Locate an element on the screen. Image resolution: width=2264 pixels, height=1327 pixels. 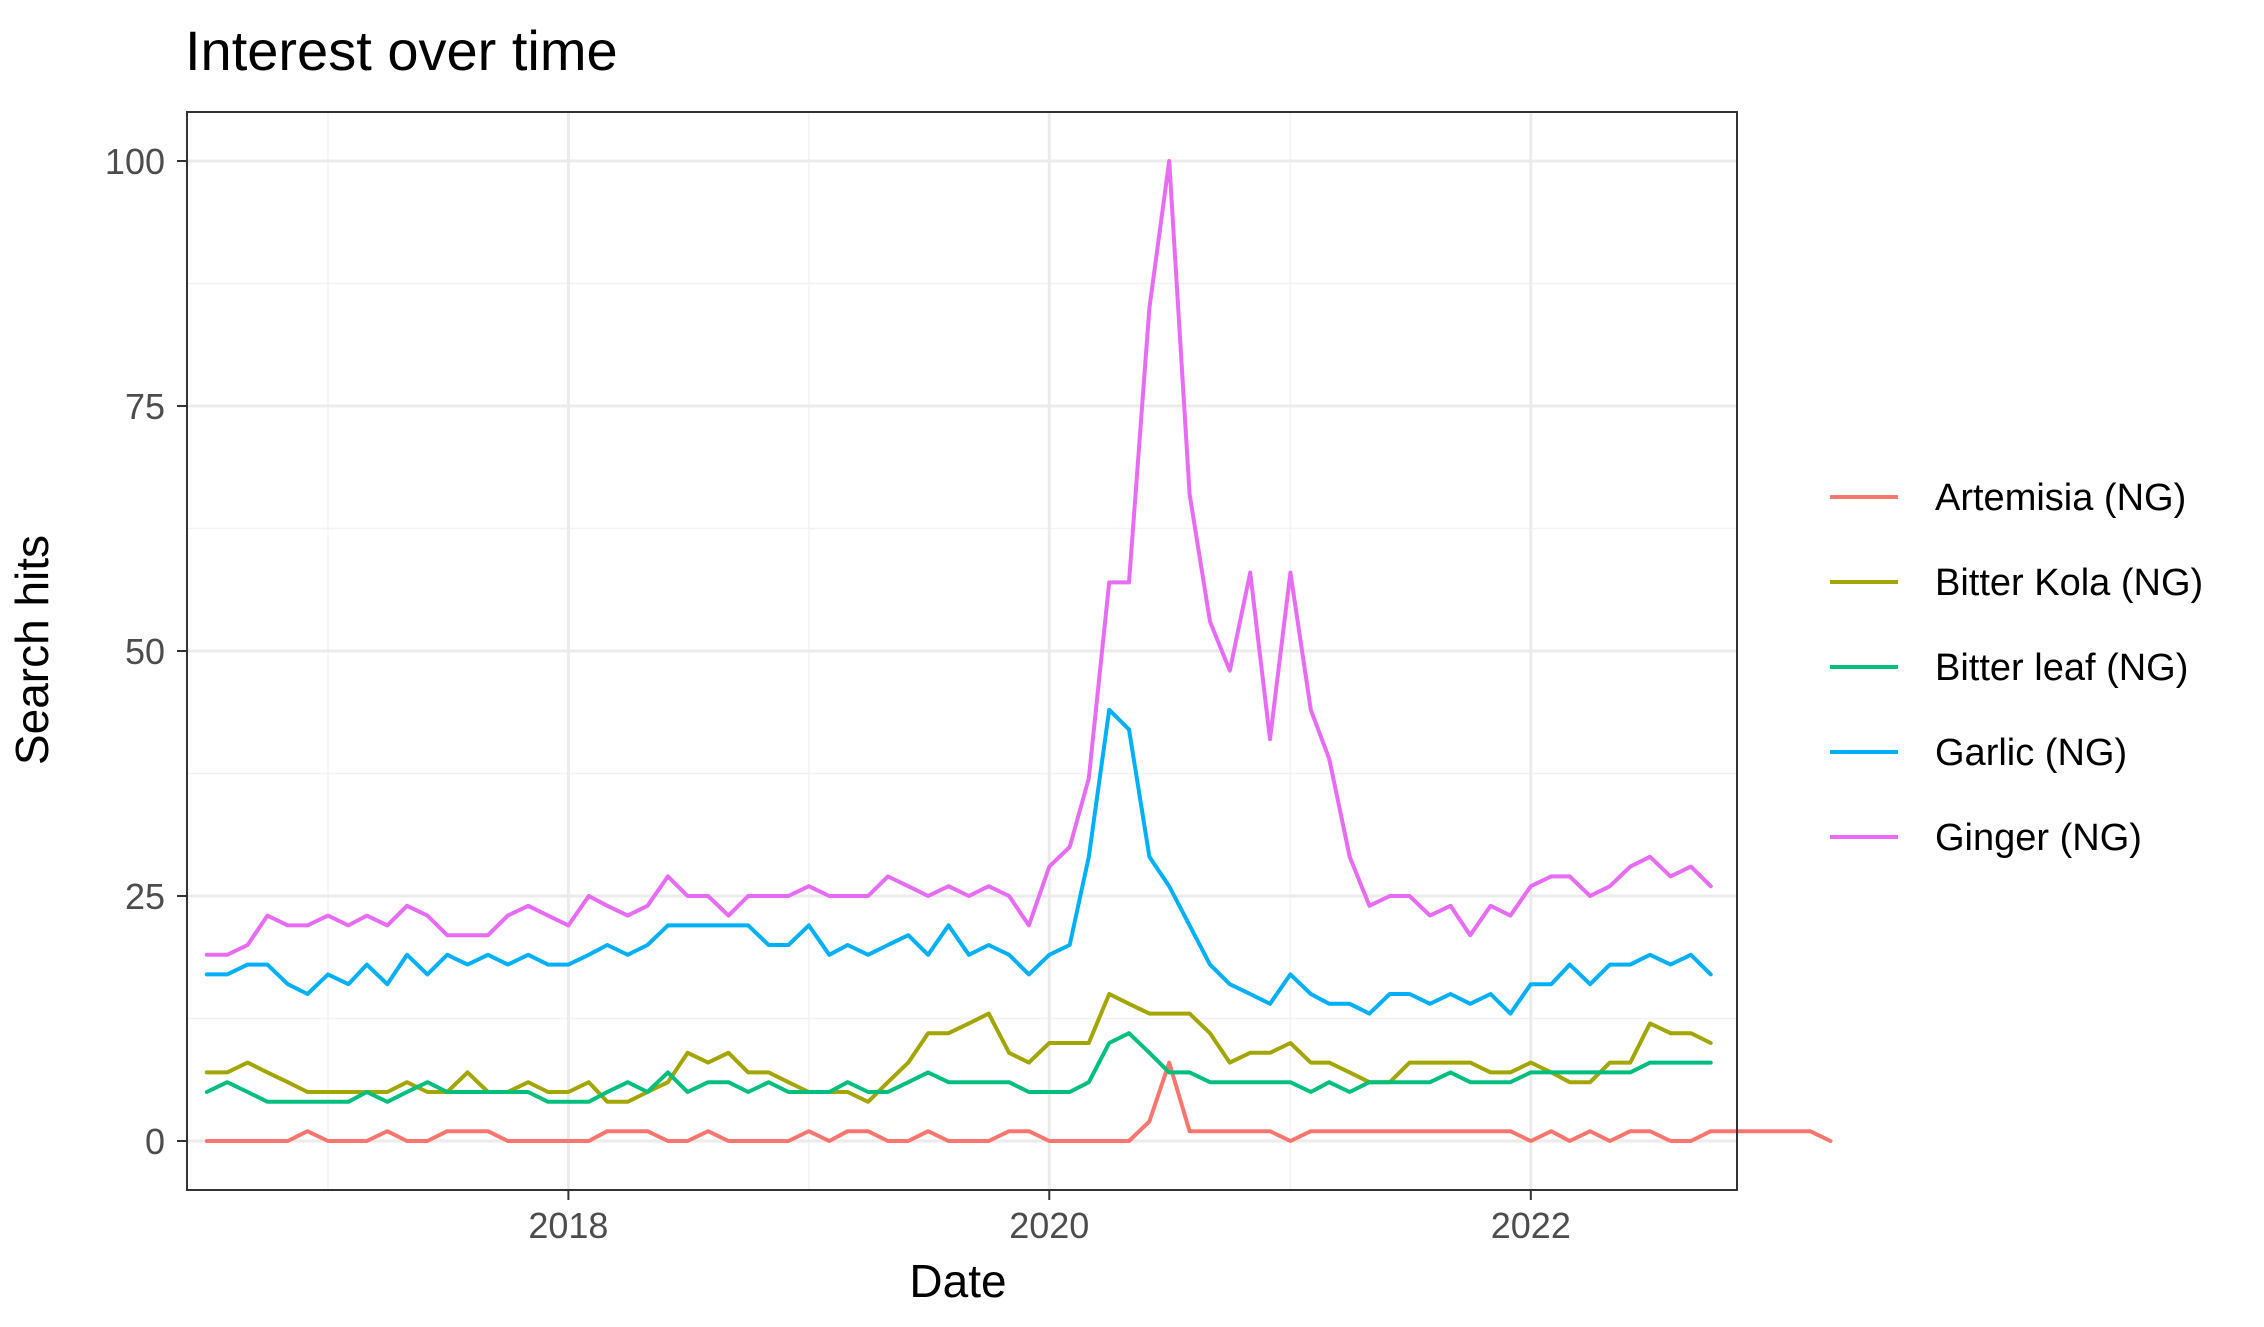
x-axis-title: Date is located at coordinates (957, 1281).